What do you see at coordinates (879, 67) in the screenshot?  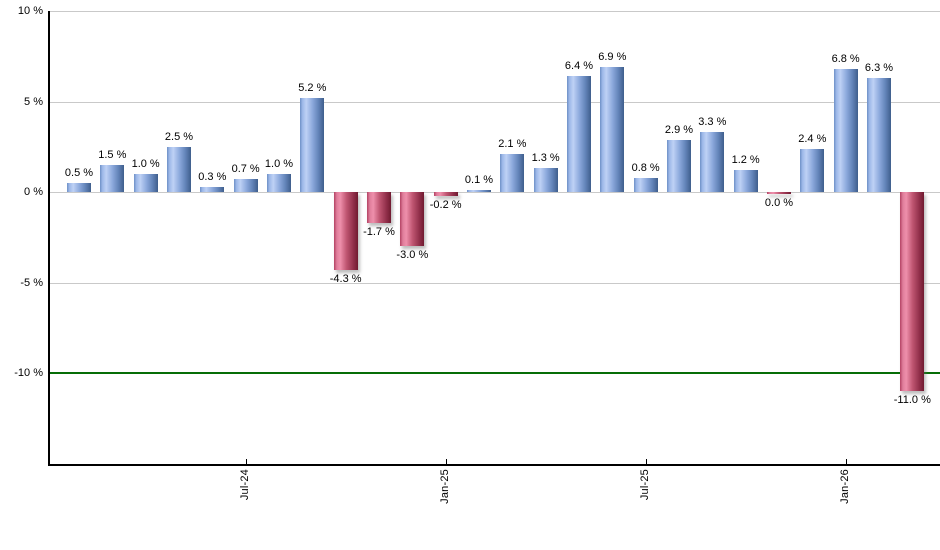 I see `bar-value-label: 6.3 %` at bounding box center [879, 67].